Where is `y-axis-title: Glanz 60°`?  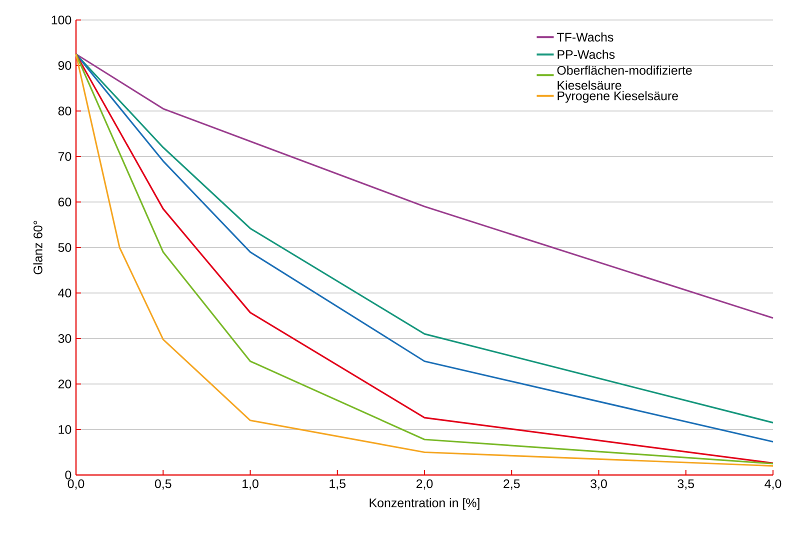
y-axis-title: Glanz 60° is located at coordinates (37, 247).